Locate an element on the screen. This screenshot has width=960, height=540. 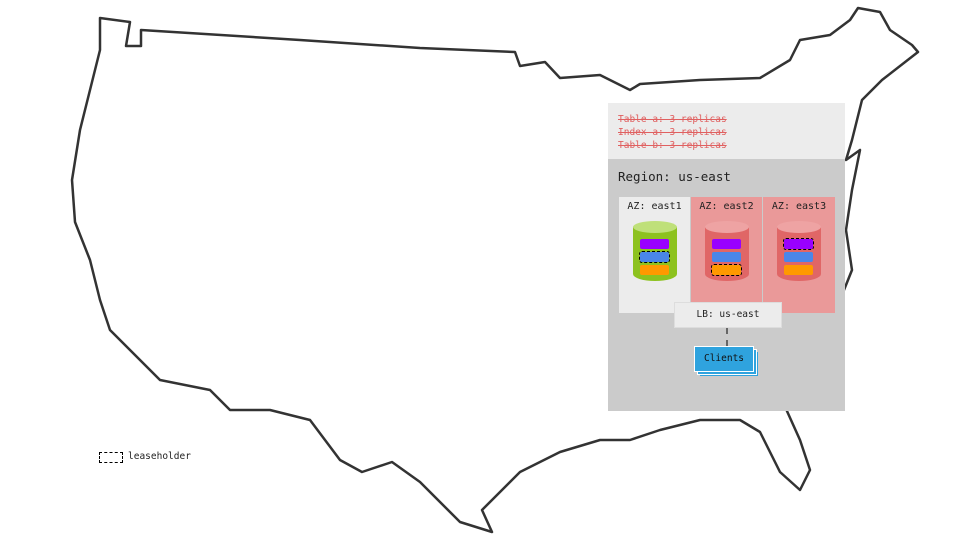
az-east3: AZ: east3 is located at coordinates (799, 255).